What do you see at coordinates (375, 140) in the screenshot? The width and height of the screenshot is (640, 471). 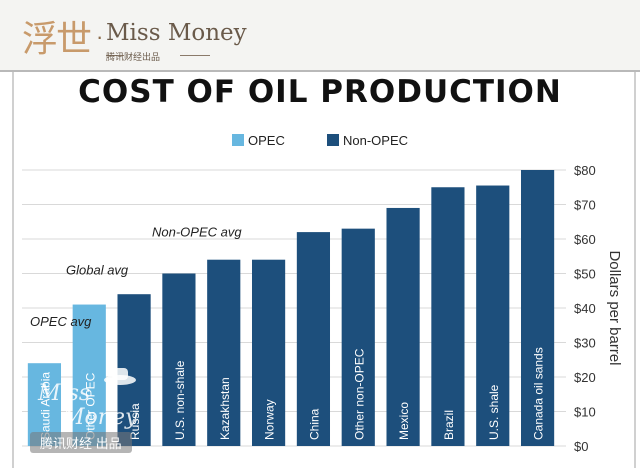 I see `legend-label: Non-OPEC` at bounding box center [375, 140].